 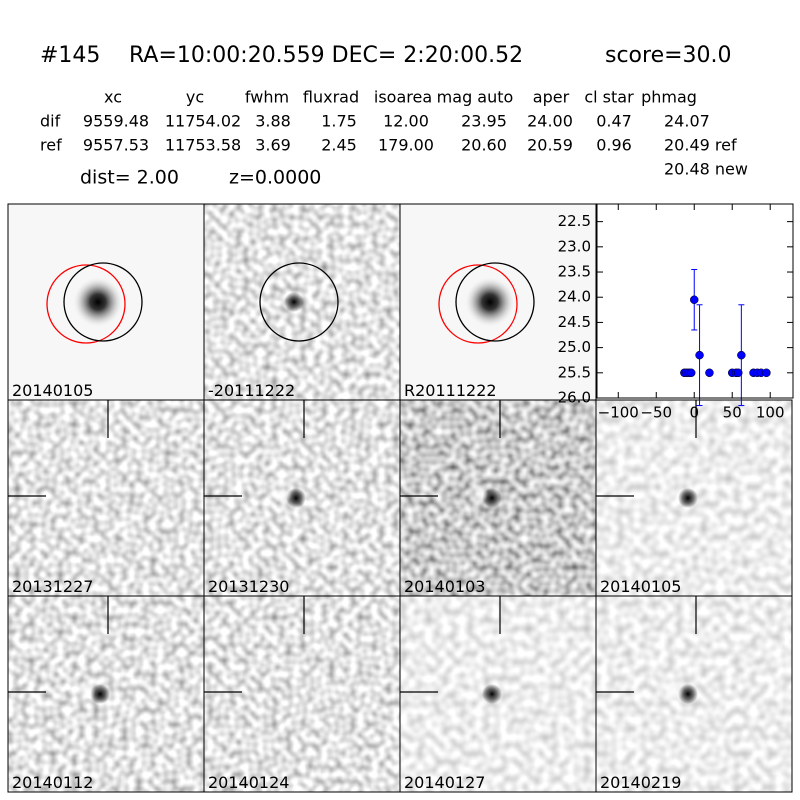 What do you see at coordinates (614, 121) in the screenshot?
I see `table-cell: 0.47` at bounding box center [614, 121].